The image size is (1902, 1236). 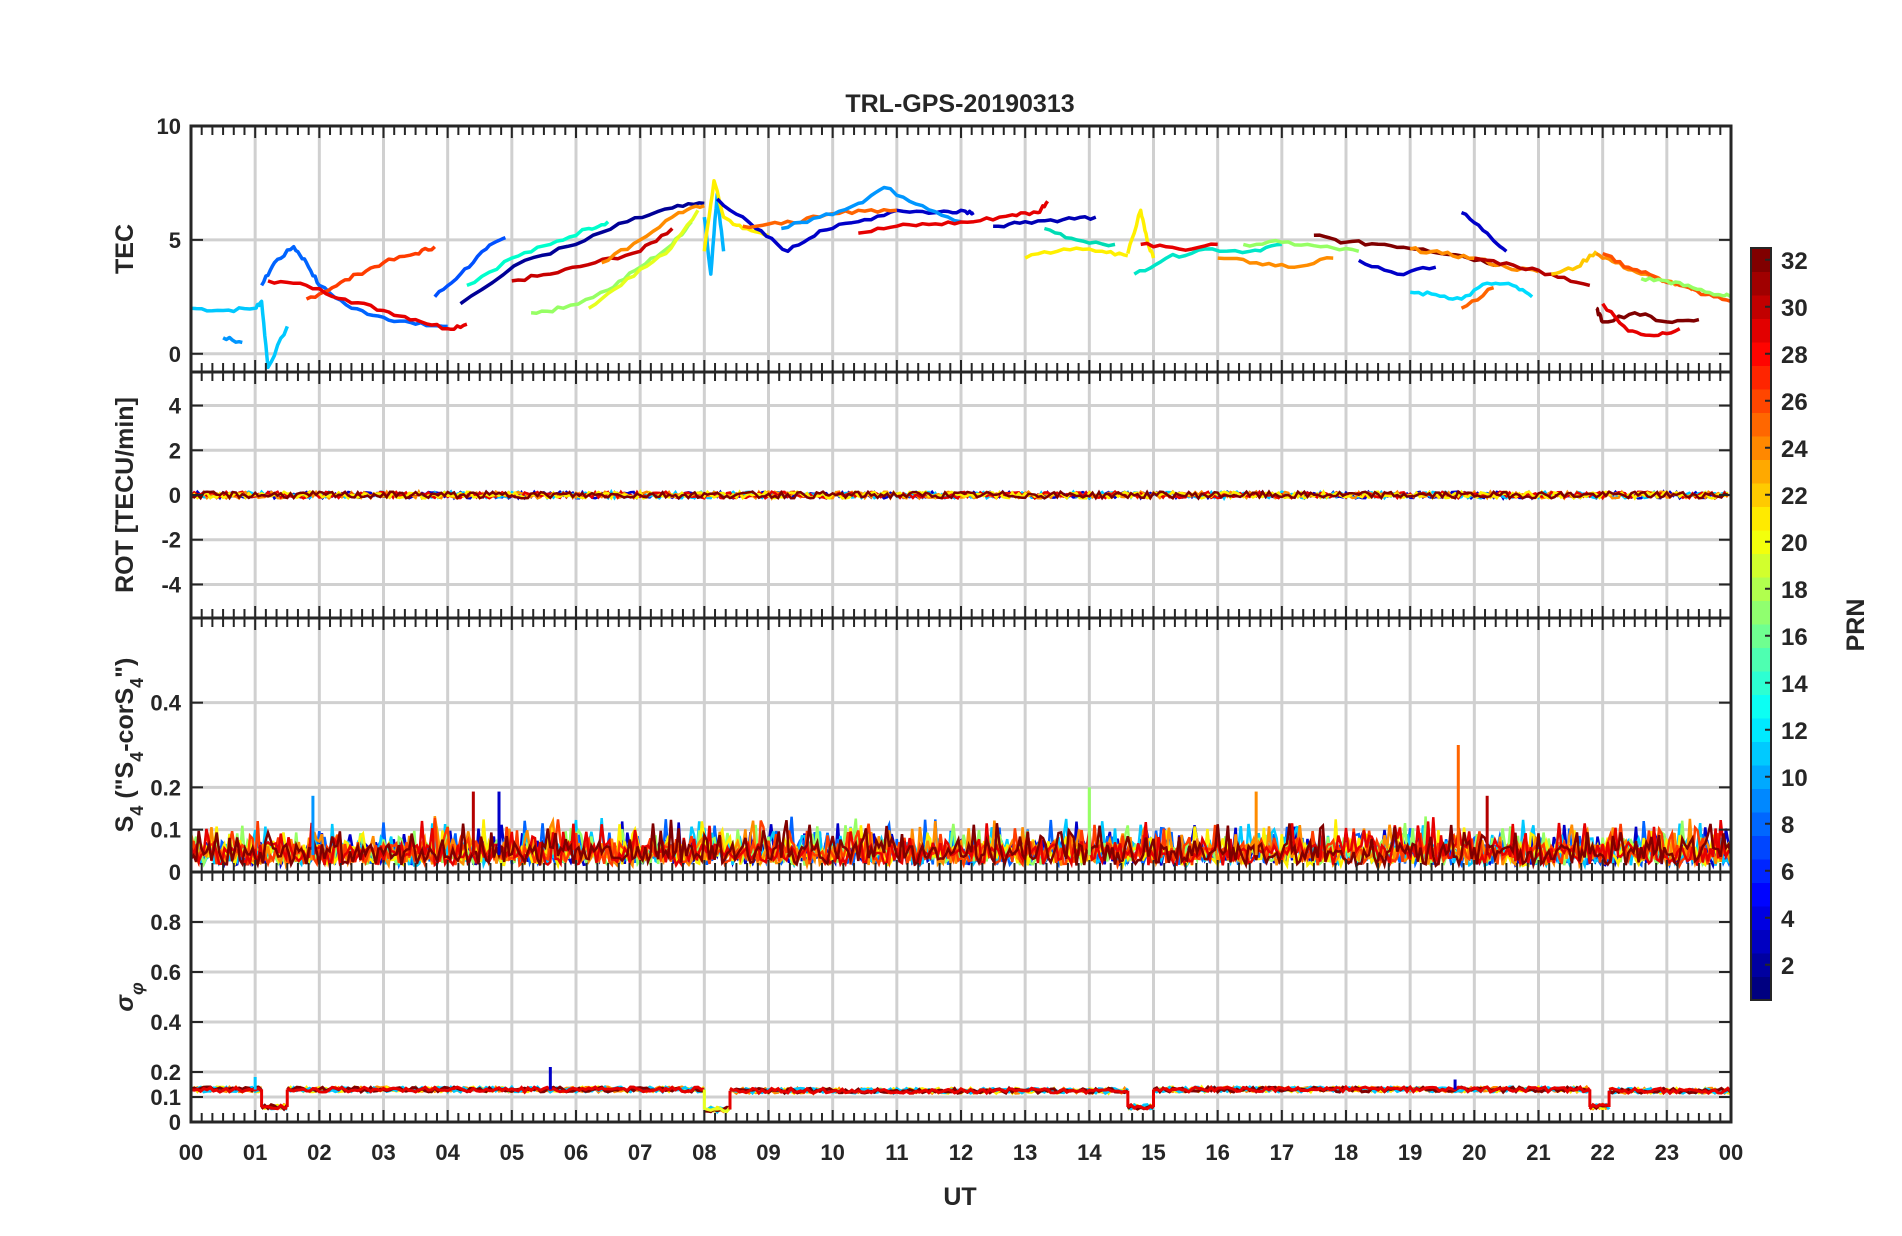 I want to click on x-tick-label: 00, so click(x=191, y=1152).